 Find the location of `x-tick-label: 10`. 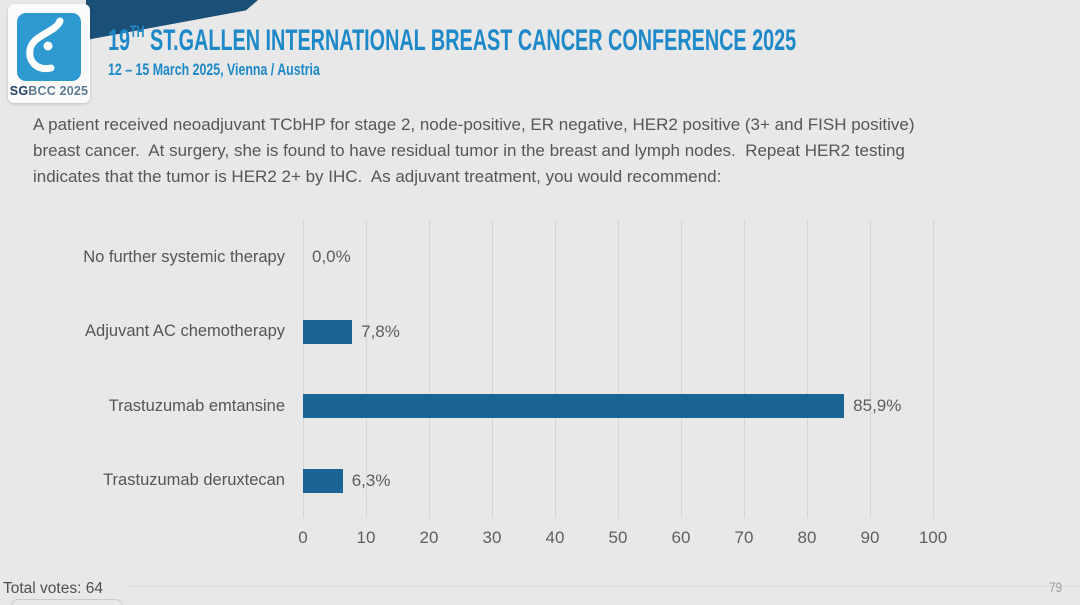

x-tick-label: 10 is located at coordinates (366, 537).